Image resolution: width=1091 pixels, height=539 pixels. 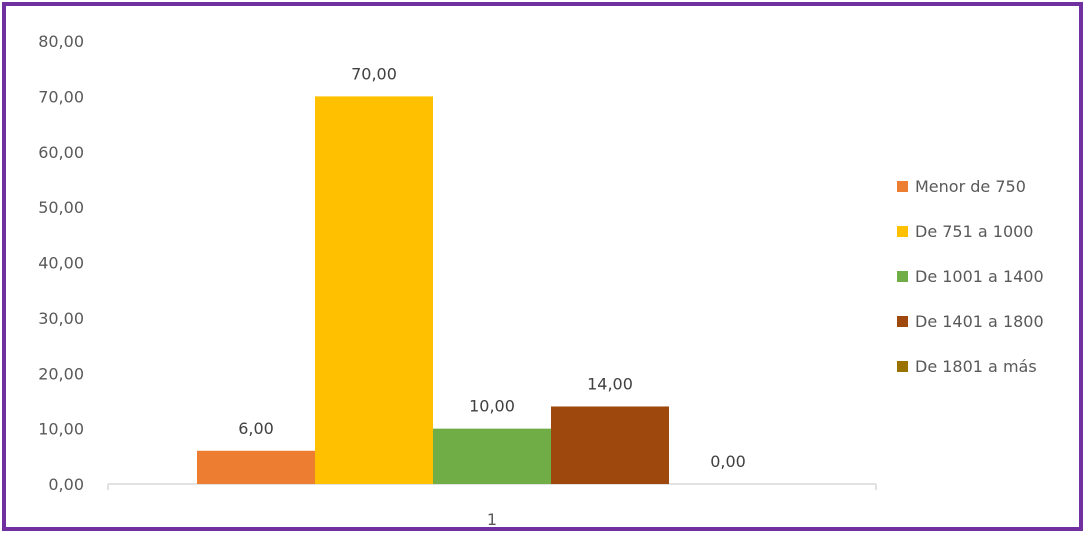 What do you see at coordinates (970, 186) in the screenshot?
I see `legend-label: Menor de 750` at bounding box center [970, 186].